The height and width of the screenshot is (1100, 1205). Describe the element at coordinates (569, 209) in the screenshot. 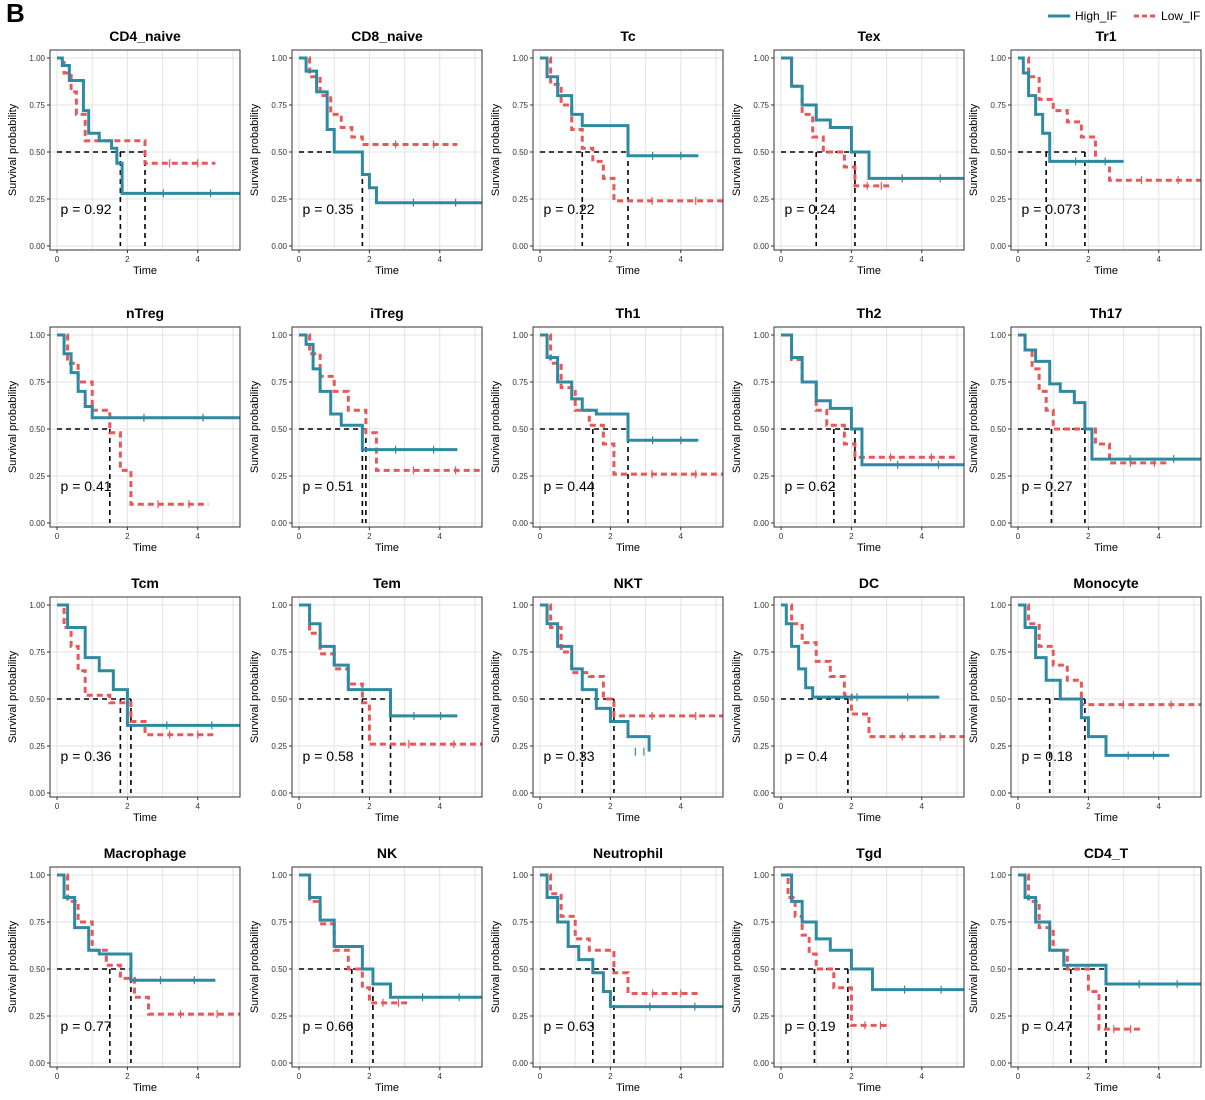

I see `p-value-label: p = 0.22` at that location.